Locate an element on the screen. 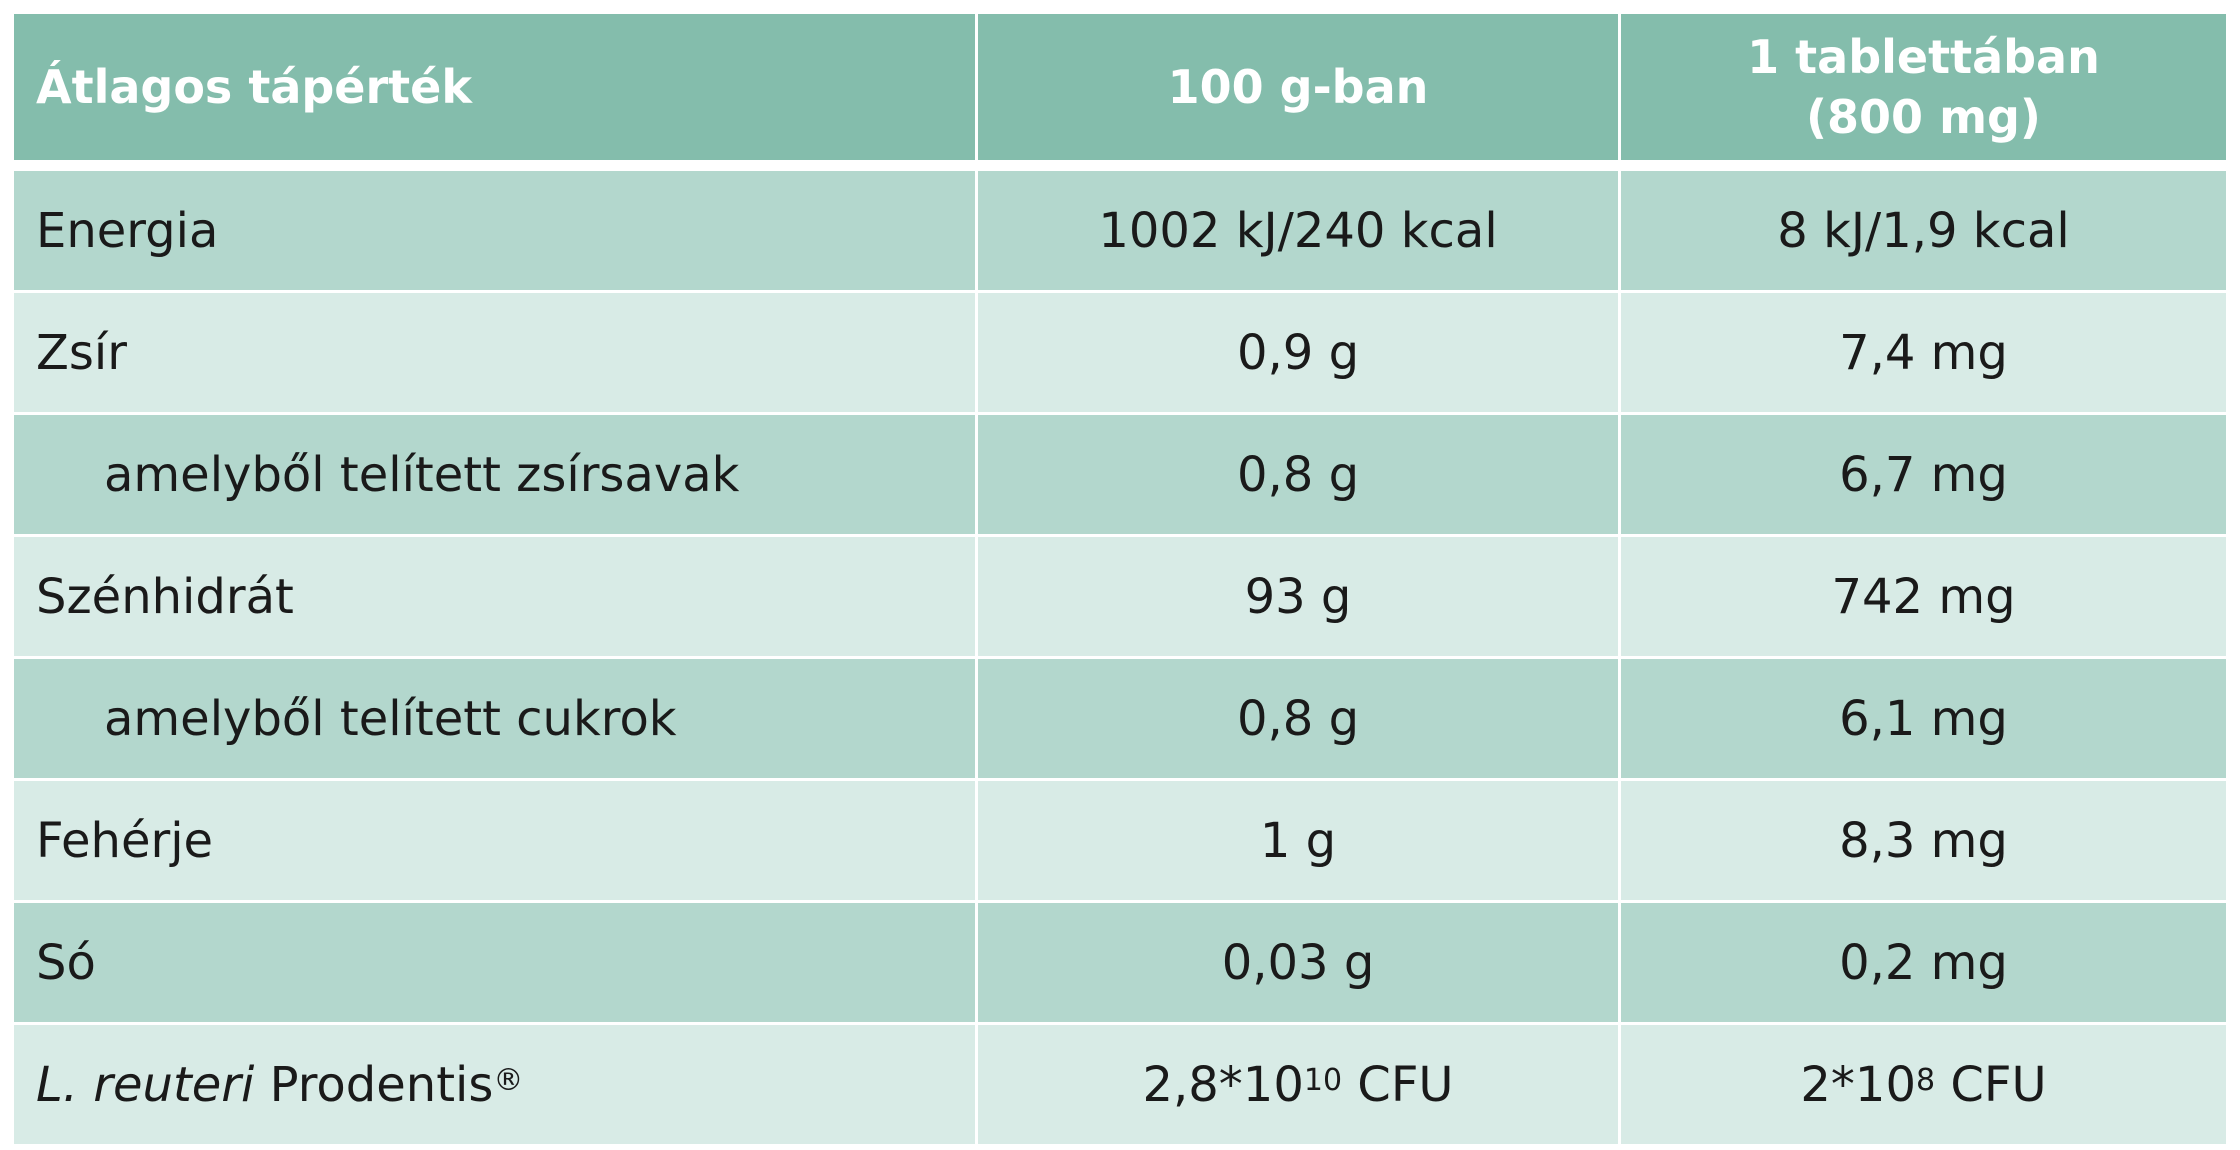 The width and height of the screenshot is (2240, 1150). header-per-tablet-line2: (800 mg) is located at coordinates (1923, 117).